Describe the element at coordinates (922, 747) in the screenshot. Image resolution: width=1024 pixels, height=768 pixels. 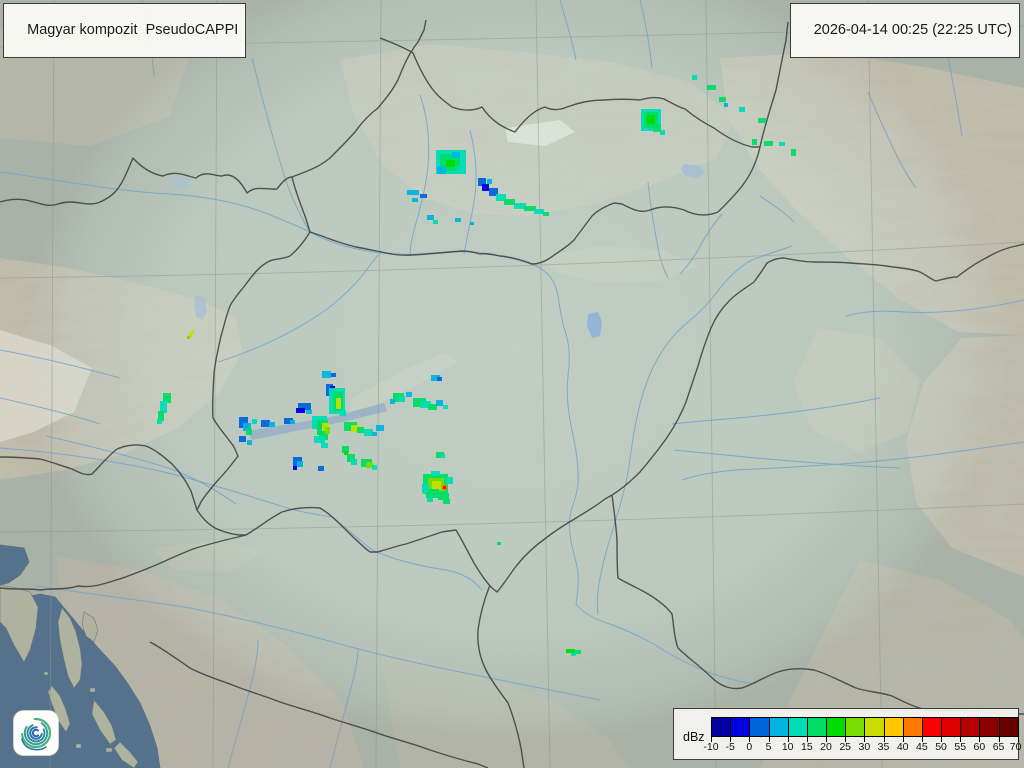
I see `colorbar-tick-label: 45` at that location.